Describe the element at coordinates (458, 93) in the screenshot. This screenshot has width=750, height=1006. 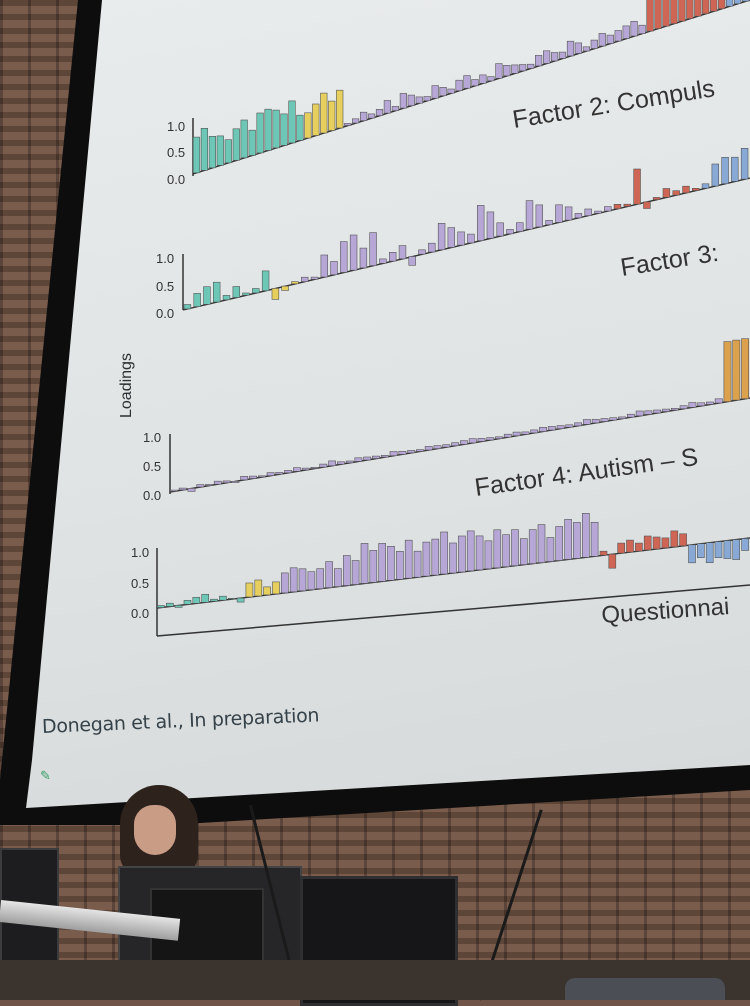
I see `panel-factor-2: 1.0 0.5 0.0 Factor 2: Compuls` at that location.